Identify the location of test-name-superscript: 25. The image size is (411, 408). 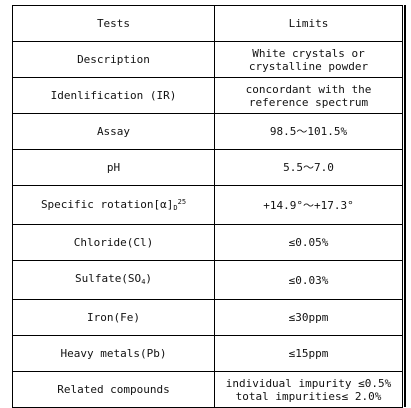
(182, 201).